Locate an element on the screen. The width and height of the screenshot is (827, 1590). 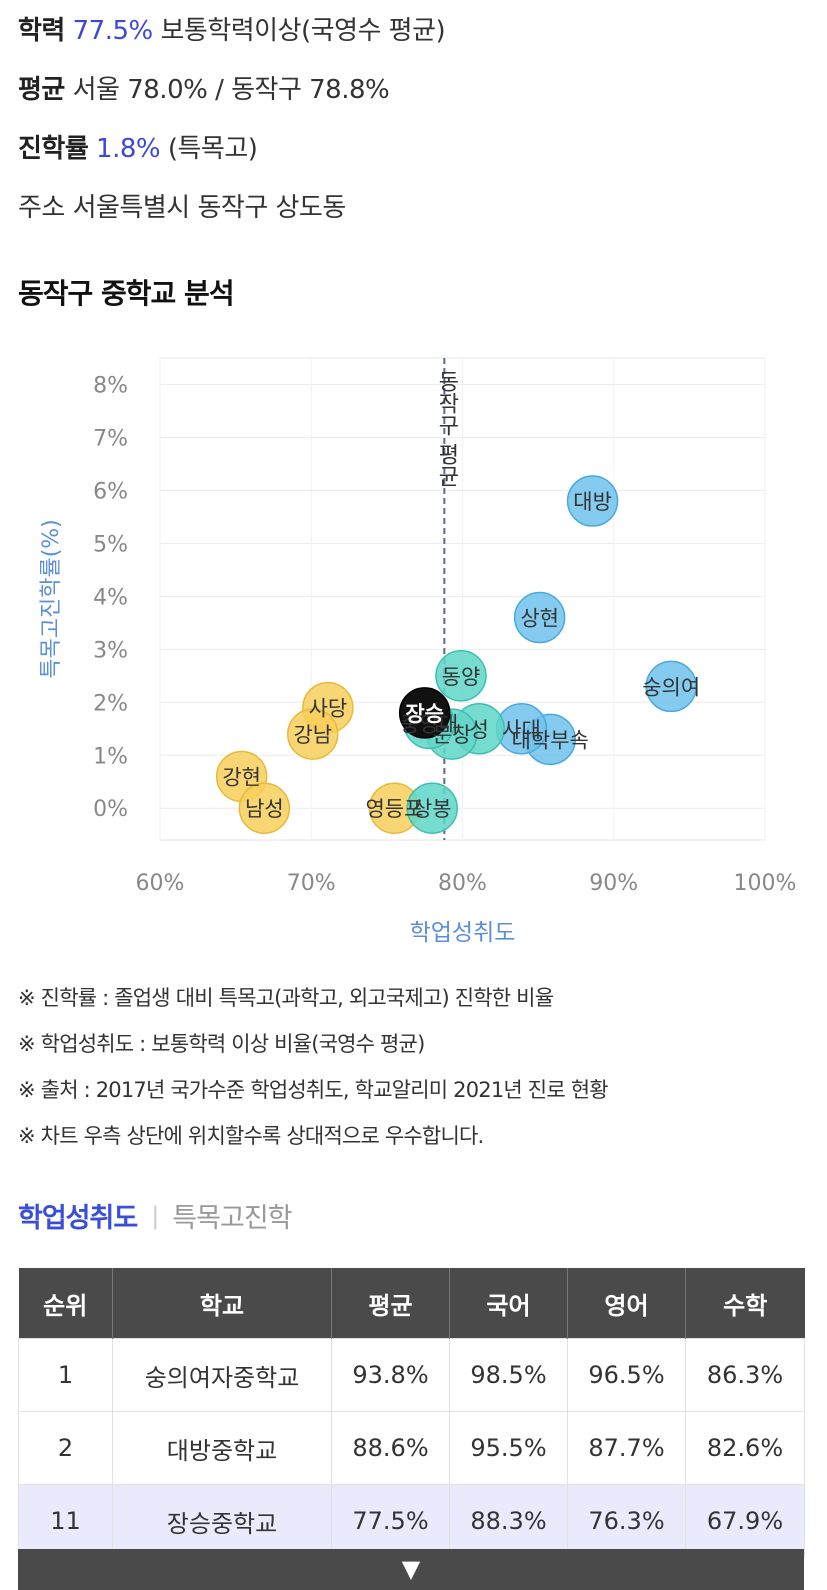
x-axis-title: 학업성취도 is located at coordinates (463, 933).